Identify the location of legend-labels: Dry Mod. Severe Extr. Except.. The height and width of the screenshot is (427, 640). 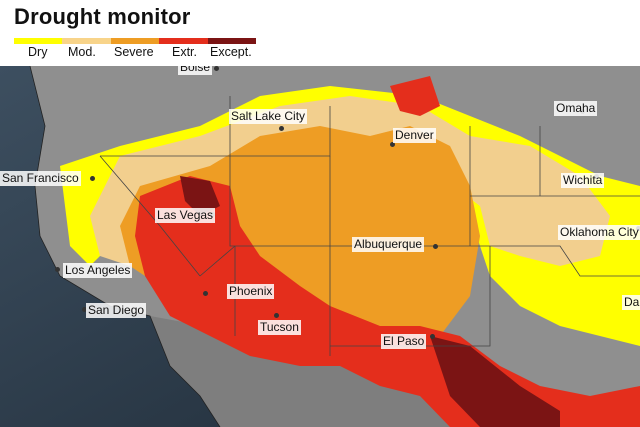
(144, 54).